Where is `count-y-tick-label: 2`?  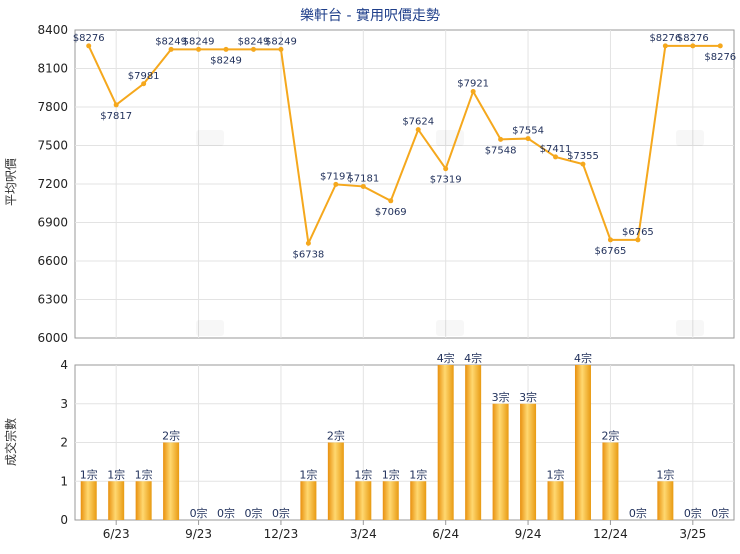 count-y-tick-label: 2 is located at coordinates (64, 443).